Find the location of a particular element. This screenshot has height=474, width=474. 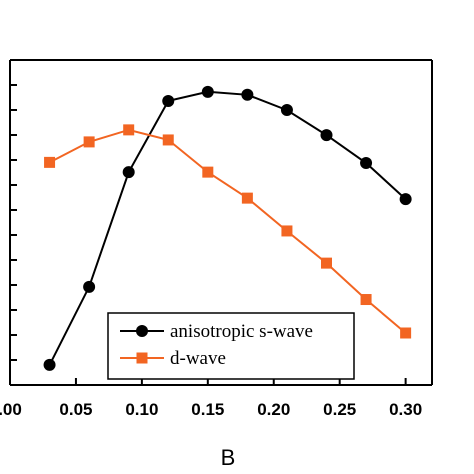

x-tick-label: 0.05 is located at coordinates (75, 409).